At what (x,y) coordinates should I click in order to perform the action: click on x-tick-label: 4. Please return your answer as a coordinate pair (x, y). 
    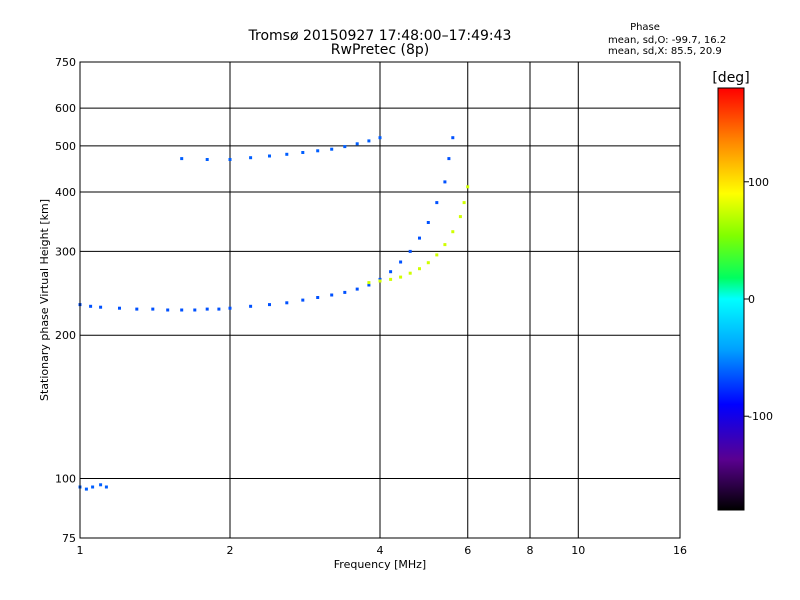
    Looking at the image, I should click on (380, 550).